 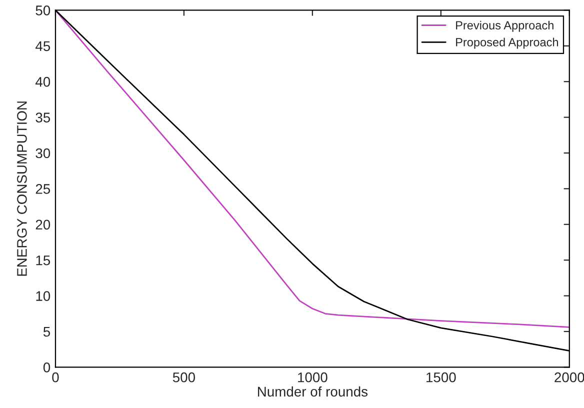 I want to click on x-tick-label: 1500, so click(x=441, y=377).